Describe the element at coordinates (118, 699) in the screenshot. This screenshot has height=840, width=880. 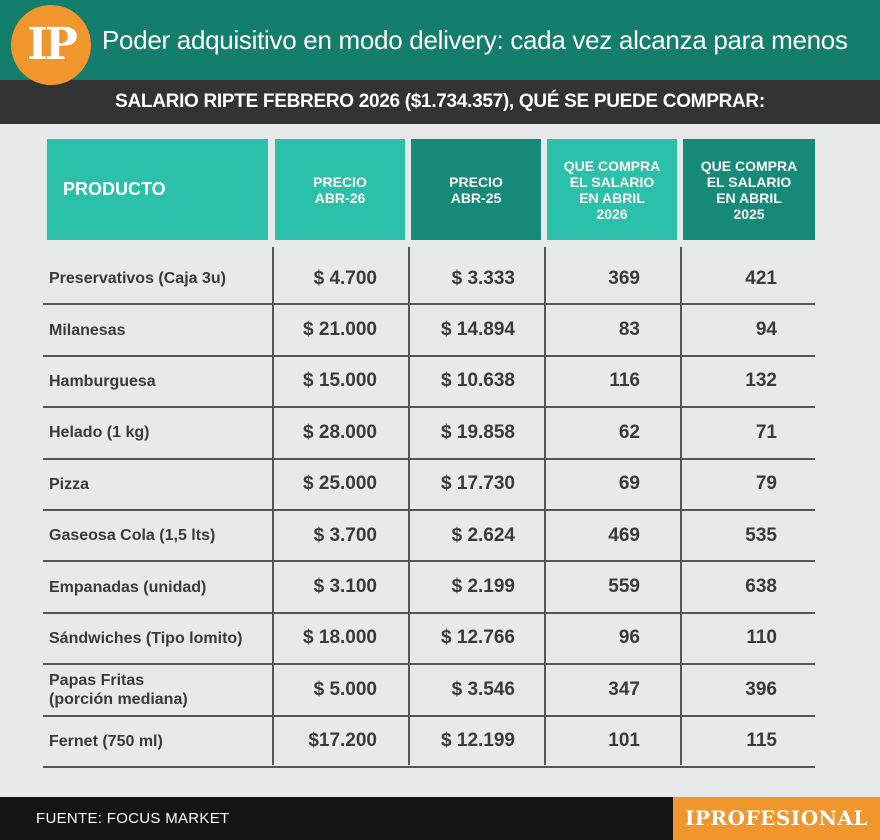
I see `product-name-line: (porción mediana)` at that location.